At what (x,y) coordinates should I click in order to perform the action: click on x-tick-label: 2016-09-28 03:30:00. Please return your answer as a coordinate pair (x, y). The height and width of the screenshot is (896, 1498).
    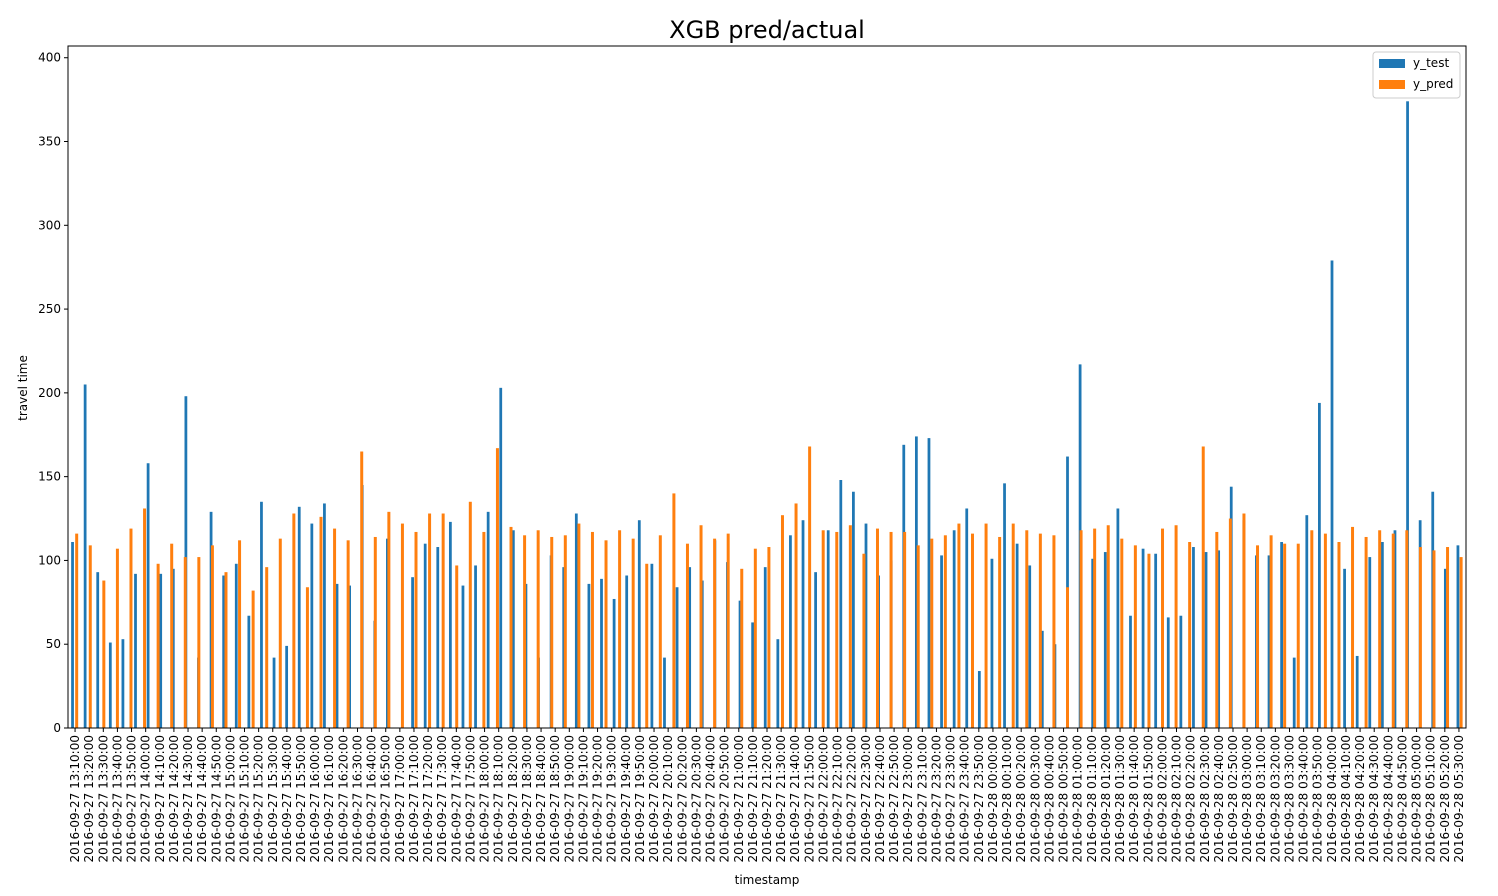
    Looking at the image, I should click on (1289, 798).